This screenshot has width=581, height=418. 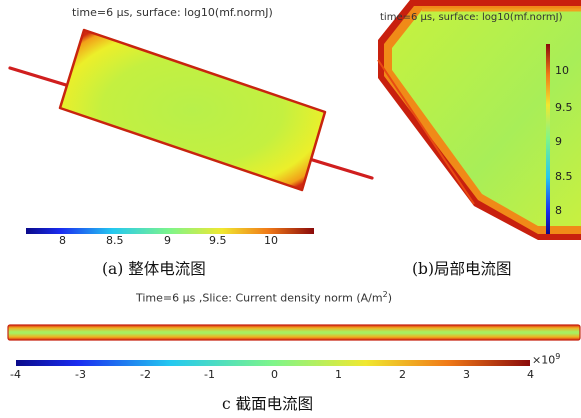 What do you see at coordinates (80, 374) in the screenshot?
I see `panel-c-tick: -3` at bounding box center [80, 374].